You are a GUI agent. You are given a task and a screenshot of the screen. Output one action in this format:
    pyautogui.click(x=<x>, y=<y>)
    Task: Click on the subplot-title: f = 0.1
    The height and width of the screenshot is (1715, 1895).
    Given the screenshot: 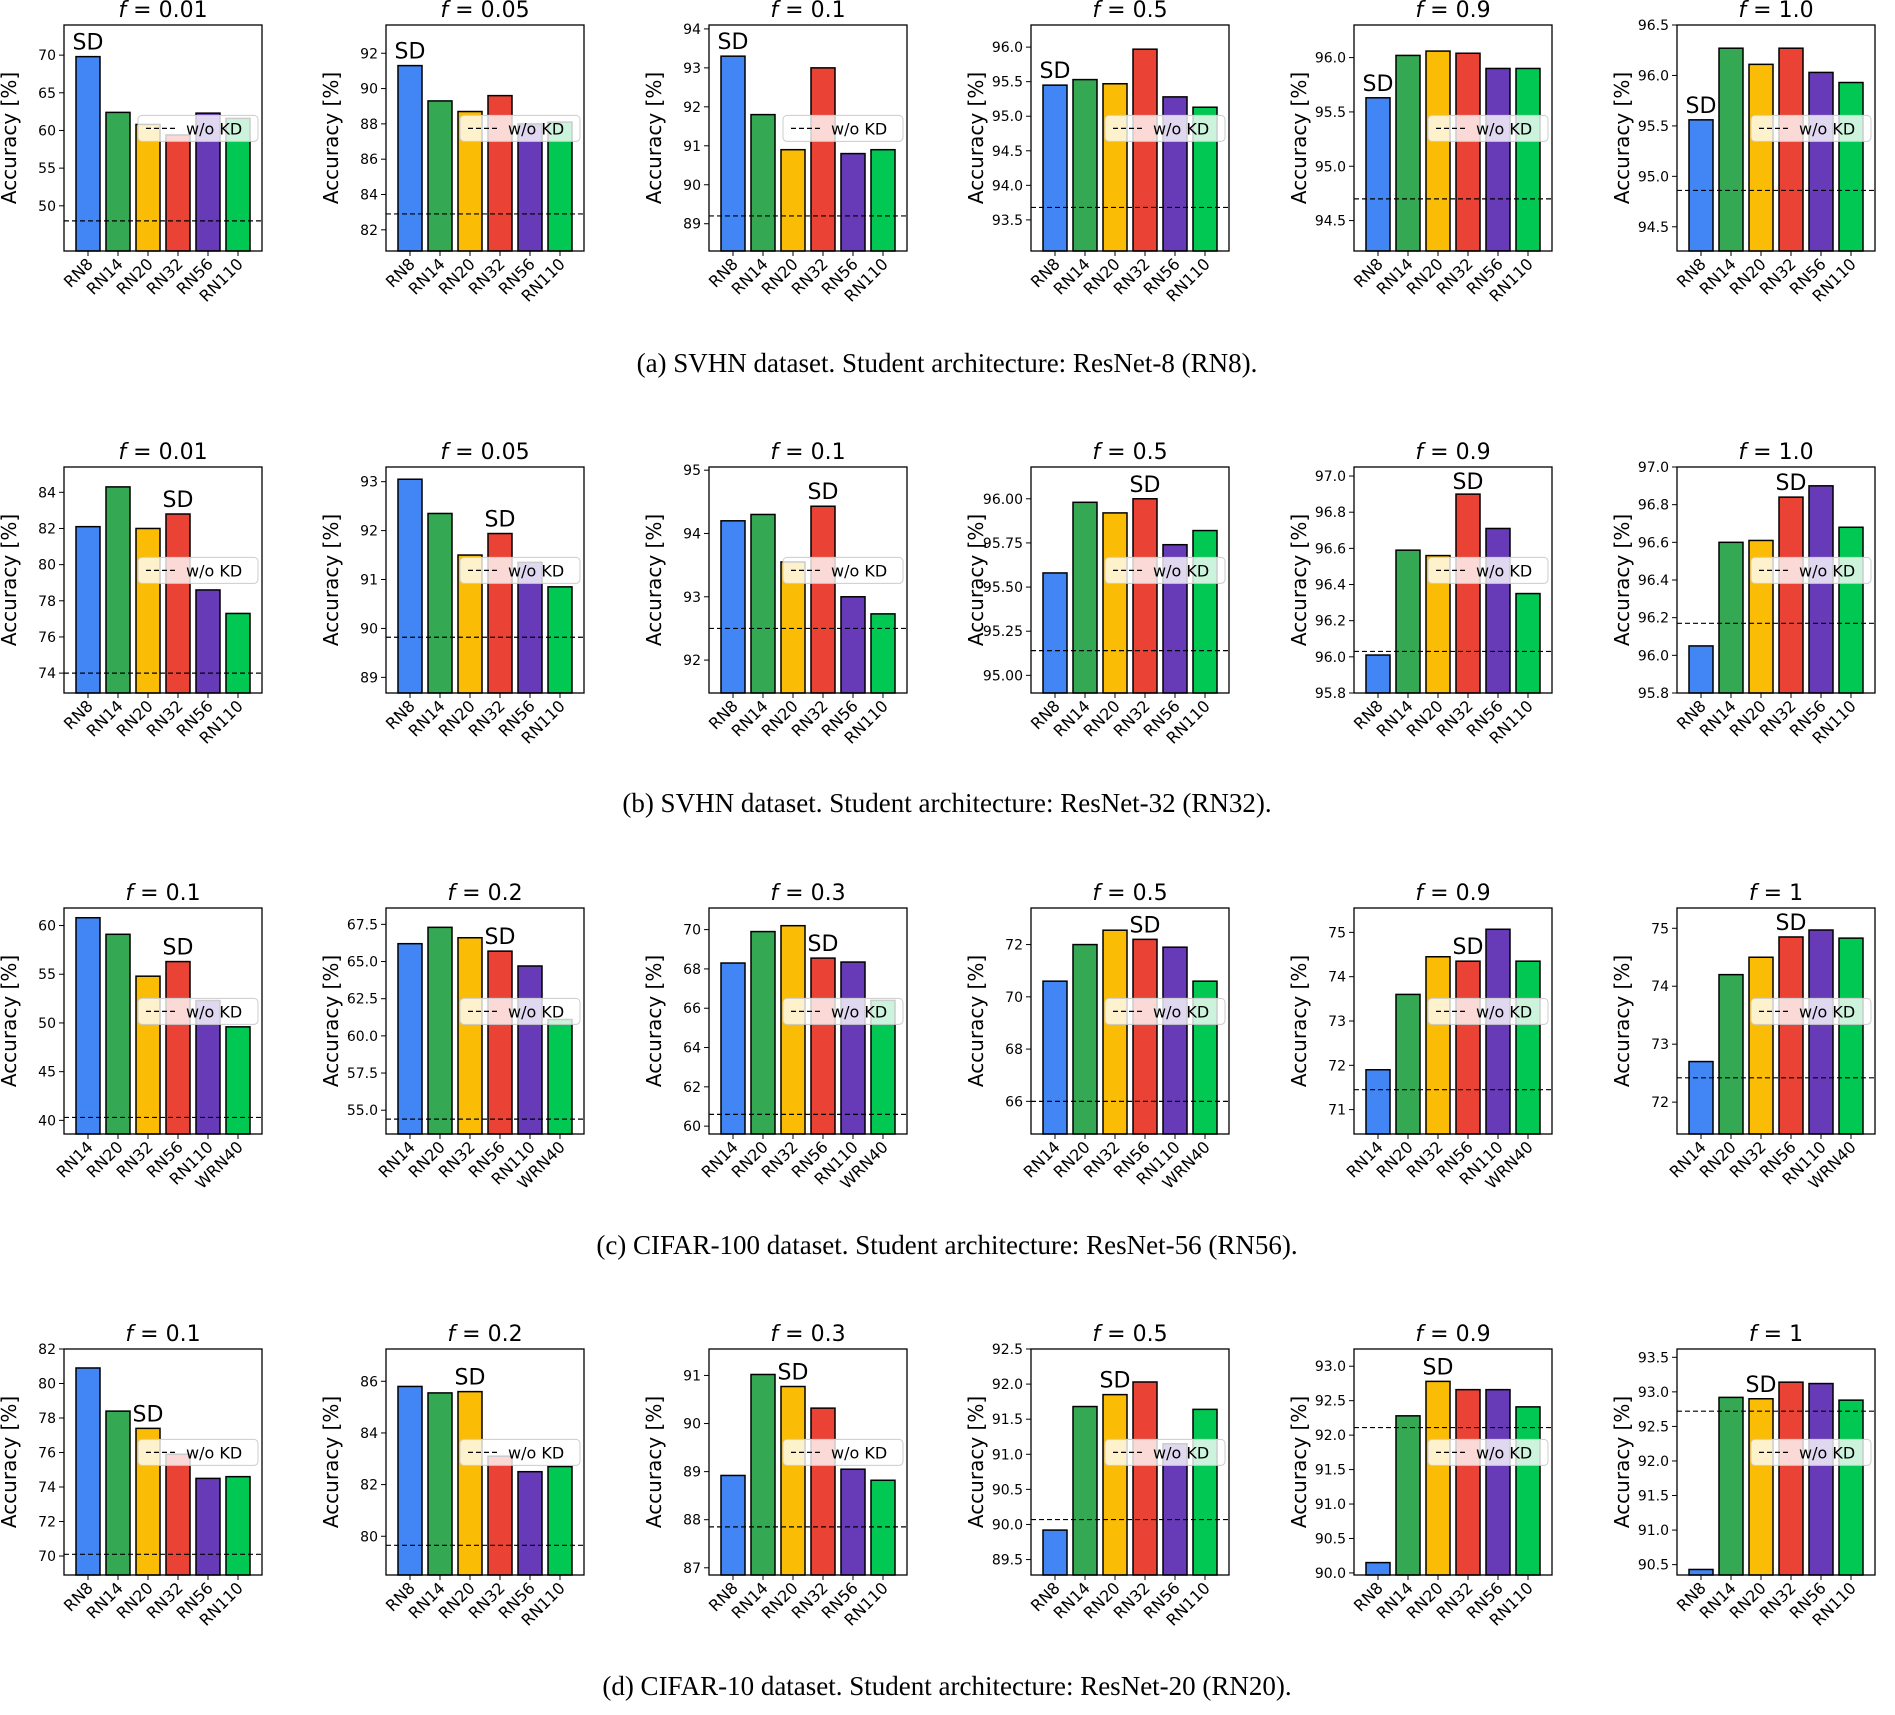 What is the action you would take?
    pyautogui.click(x=807, y=11)
    